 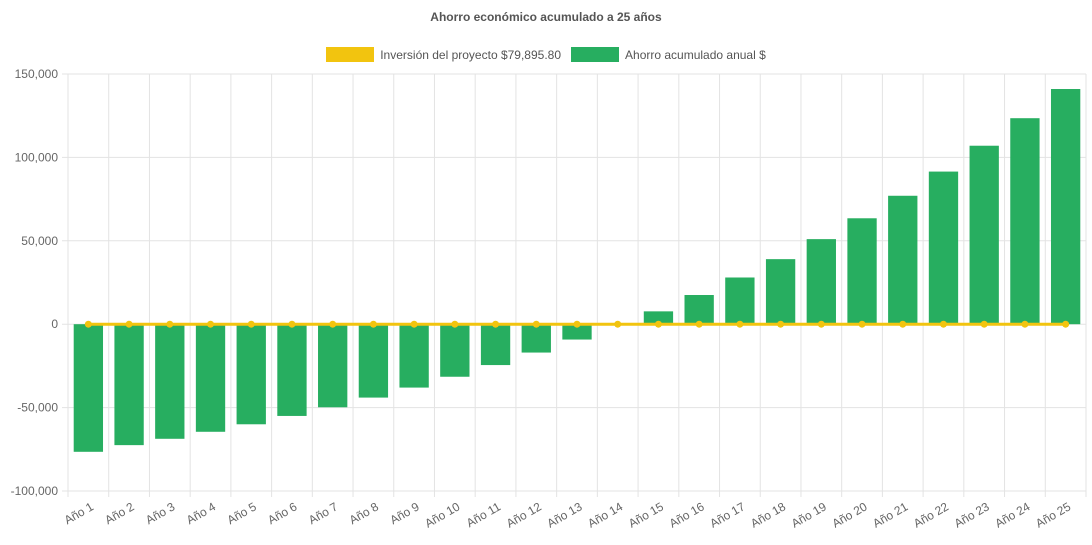 I want to click on x-tick-label: Año 5, so click(x=242, y=513).